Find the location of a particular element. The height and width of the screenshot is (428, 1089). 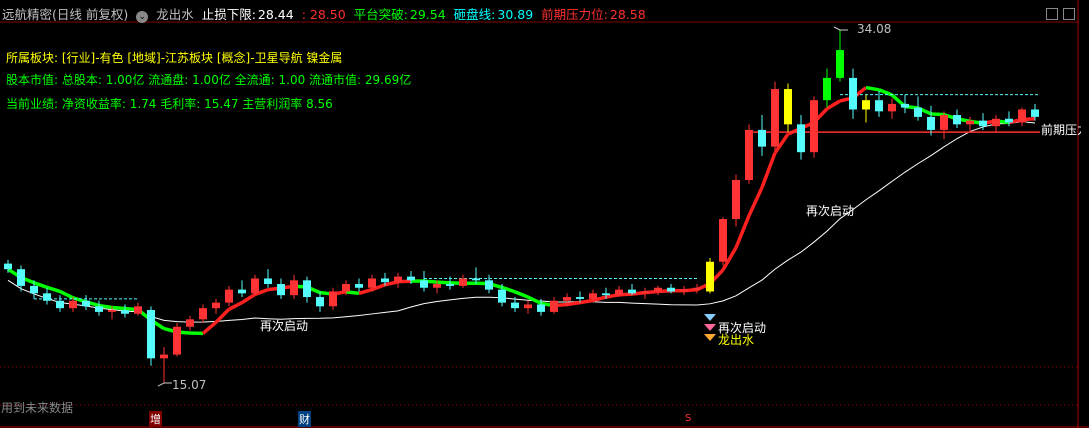

low-price-label: 15.07 is located at coordinates (189, 385).